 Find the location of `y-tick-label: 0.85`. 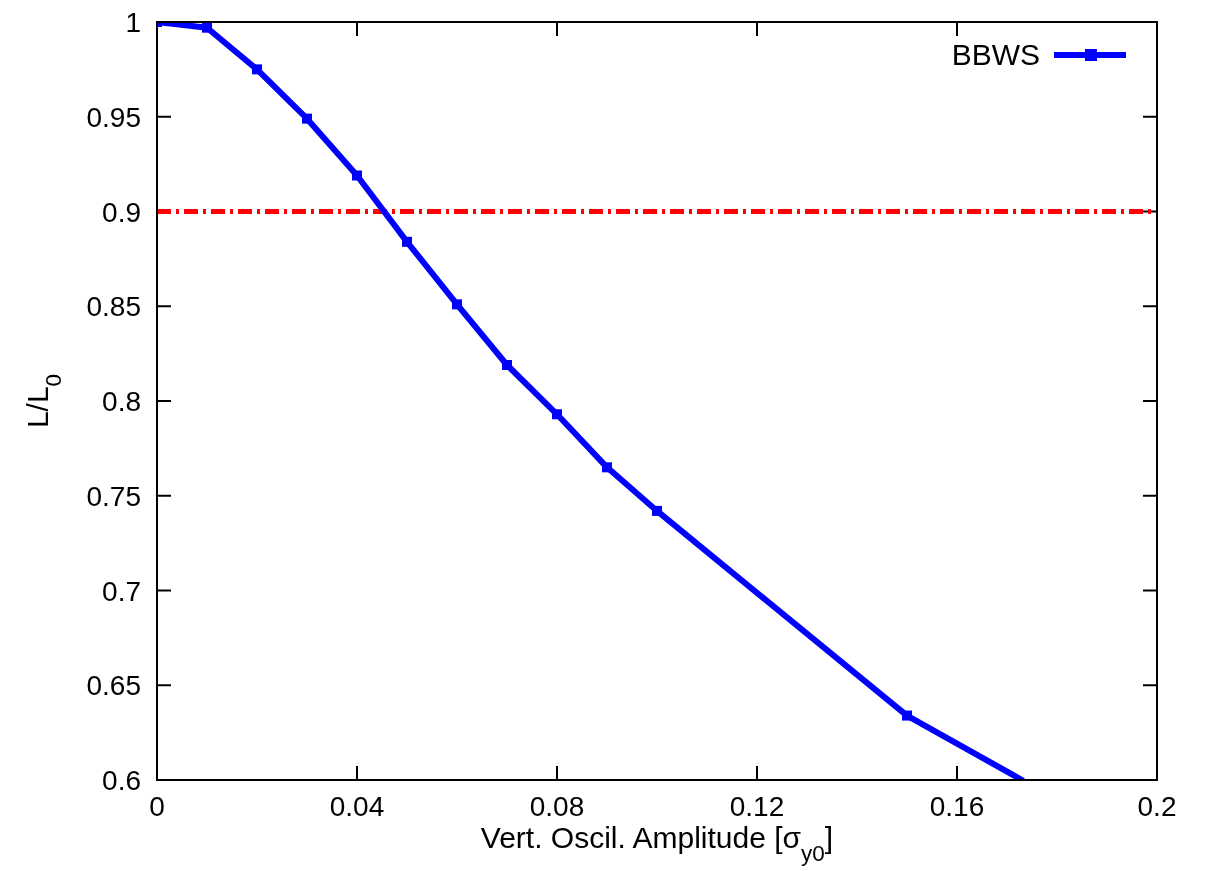

y-tick-label: 0.85 is located at coordinates (113, 307).